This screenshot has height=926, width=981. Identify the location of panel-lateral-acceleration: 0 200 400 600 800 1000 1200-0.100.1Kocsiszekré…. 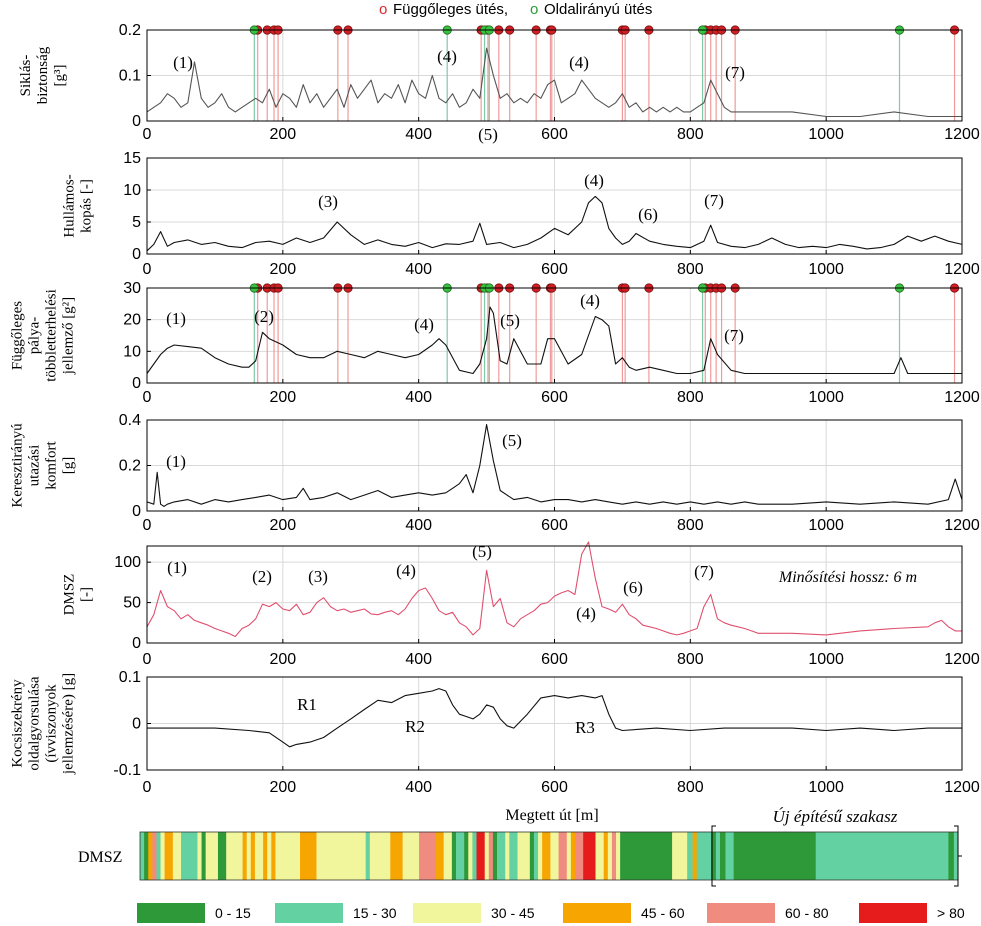
(495, 732).